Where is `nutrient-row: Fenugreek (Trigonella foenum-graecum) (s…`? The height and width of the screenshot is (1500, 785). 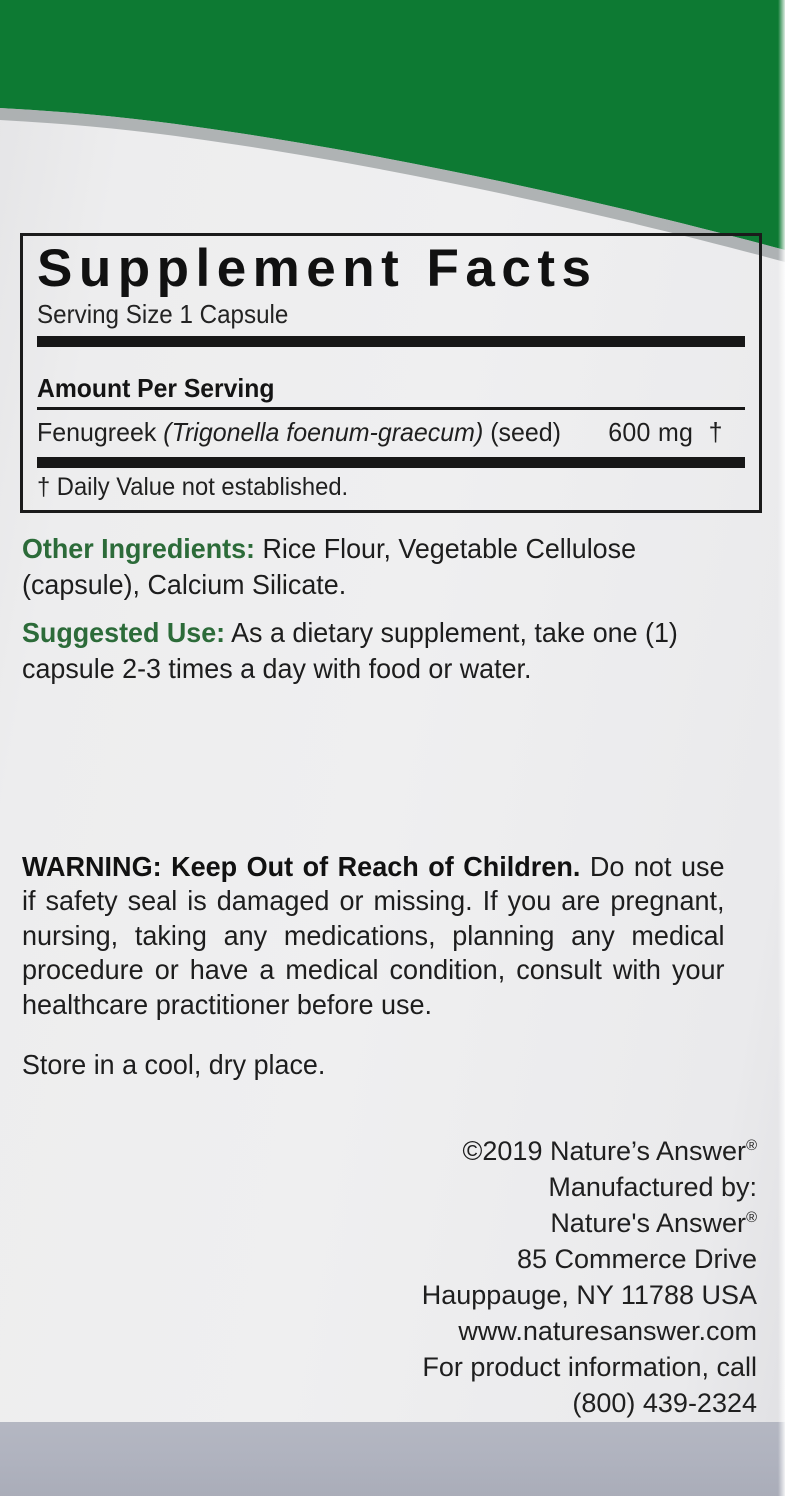
nutrient-row: Fenugreek (Trigonella foenum-graecum) (s… is located at coordinates (390, 433).